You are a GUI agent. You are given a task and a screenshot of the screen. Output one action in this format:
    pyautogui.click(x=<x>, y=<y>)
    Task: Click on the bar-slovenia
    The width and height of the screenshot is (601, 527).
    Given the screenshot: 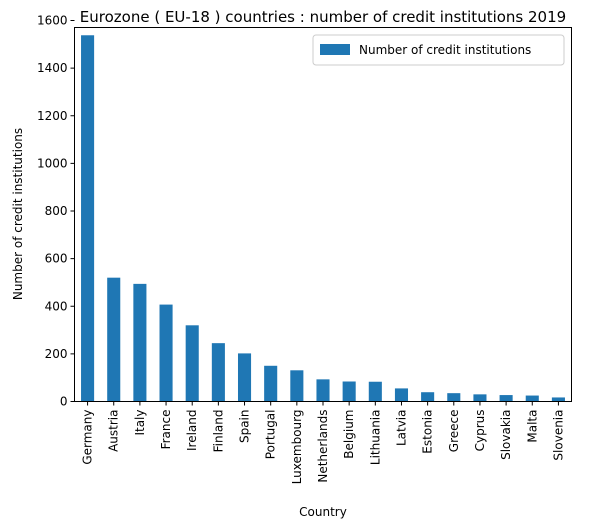 What is the action you would take?
    pyautogui.click(x=558, y=399)
    